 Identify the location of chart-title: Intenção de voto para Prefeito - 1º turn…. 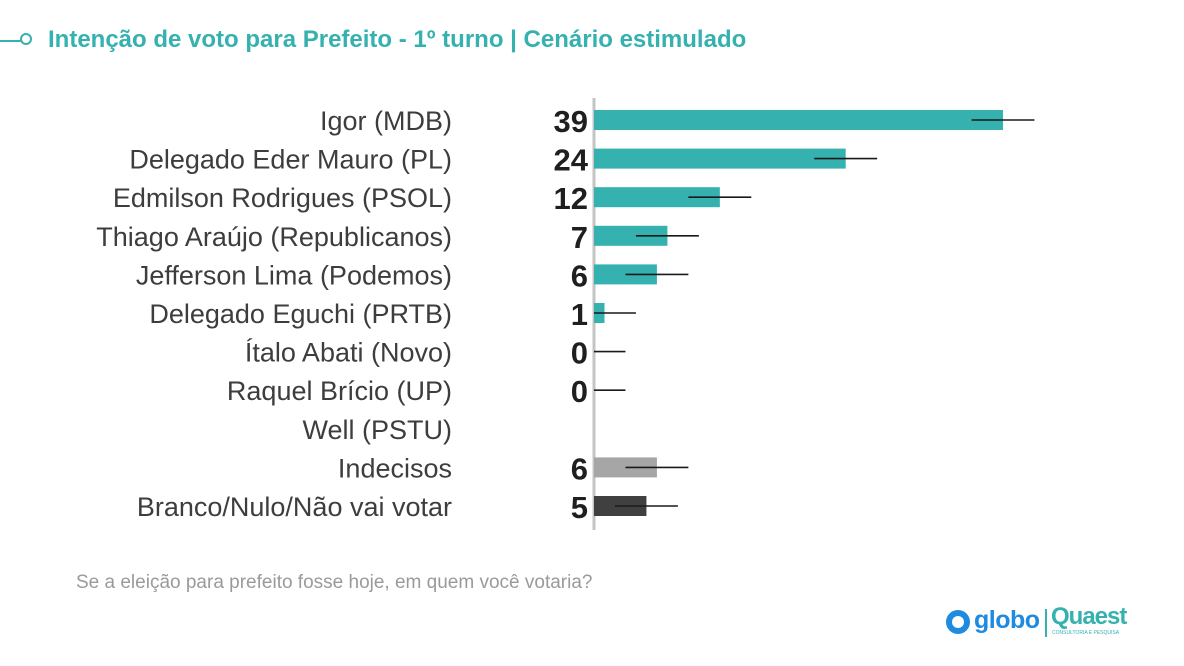
(397, 39).